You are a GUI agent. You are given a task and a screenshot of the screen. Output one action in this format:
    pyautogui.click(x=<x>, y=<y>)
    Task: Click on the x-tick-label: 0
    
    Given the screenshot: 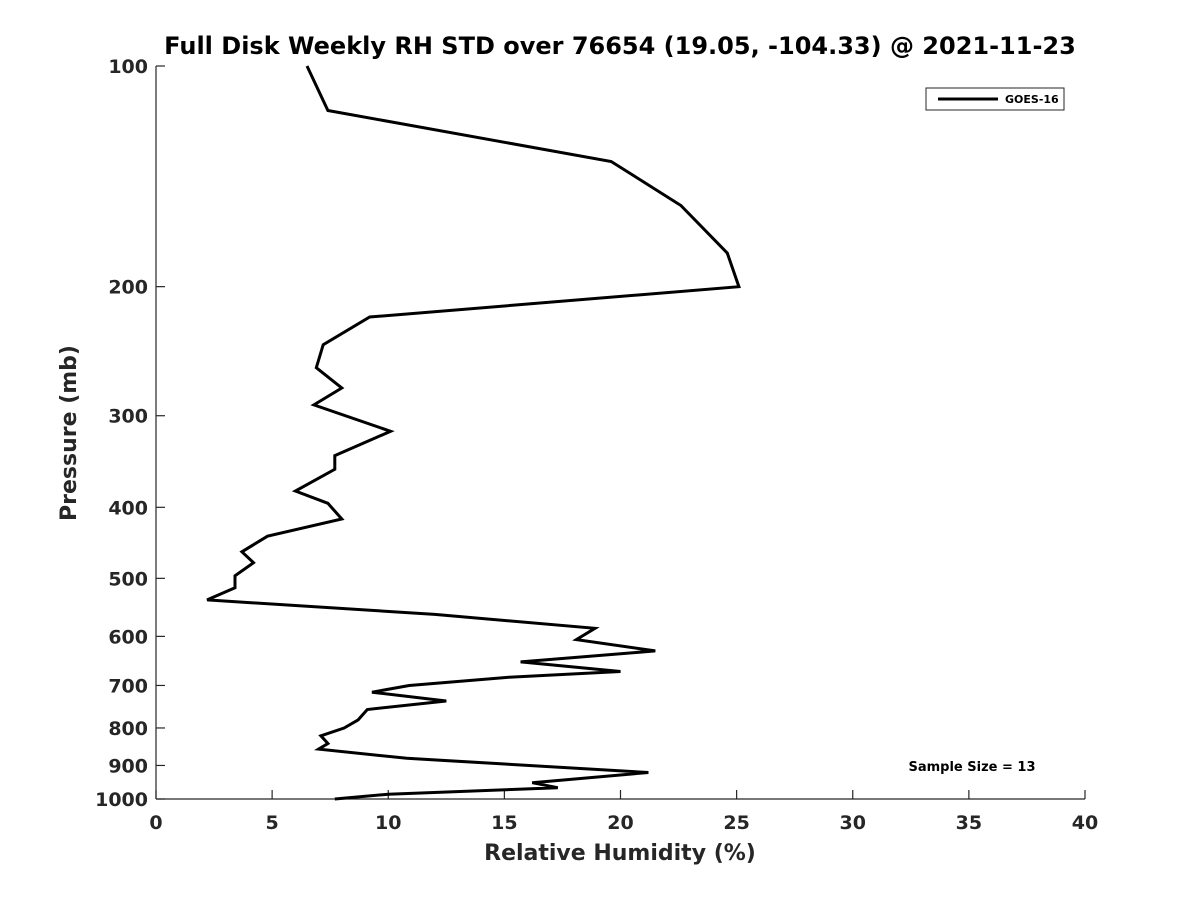 What is the action you would take?
    pyautogui.click(x=155, y=823)
    